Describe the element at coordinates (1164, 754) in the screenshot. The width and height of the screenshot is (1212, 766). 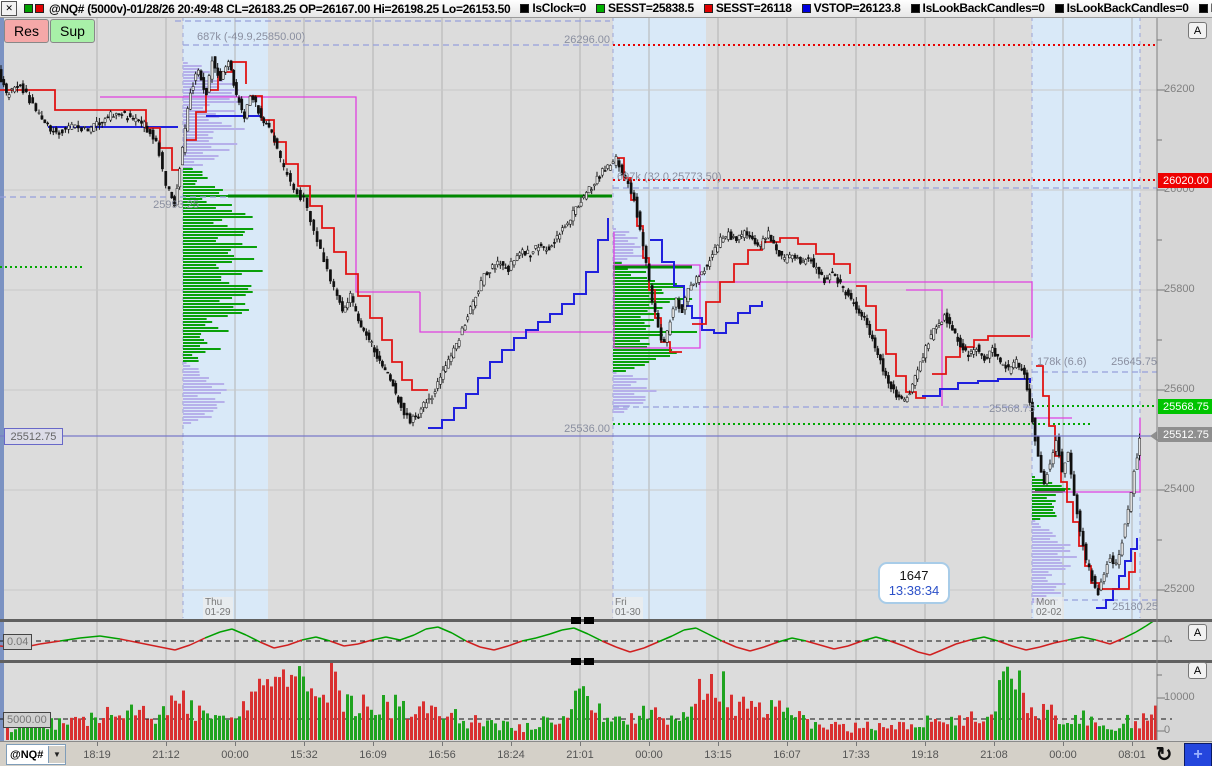
I see `refresh-icon: ↻` at that location.